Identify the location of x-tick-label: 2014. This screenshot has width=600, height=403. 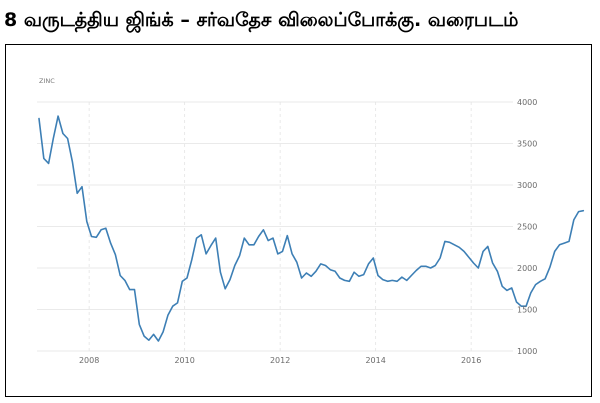
(375, 360).